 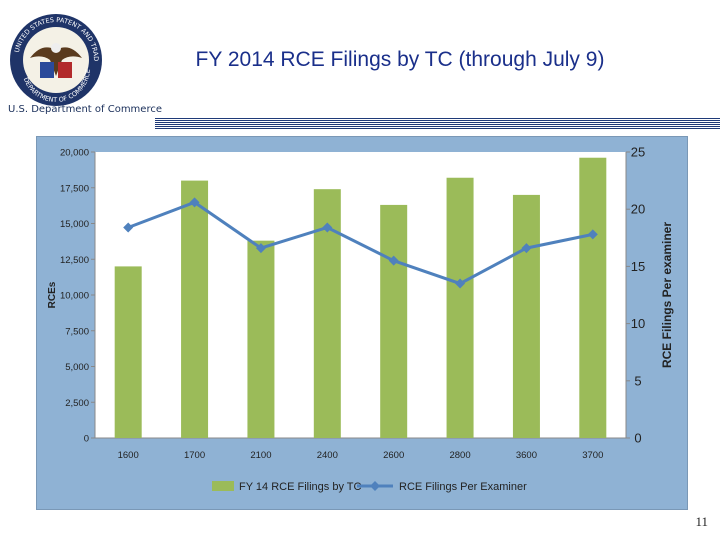 I want to click on y-tick-label: 12,500, so click(x=74, y=260).